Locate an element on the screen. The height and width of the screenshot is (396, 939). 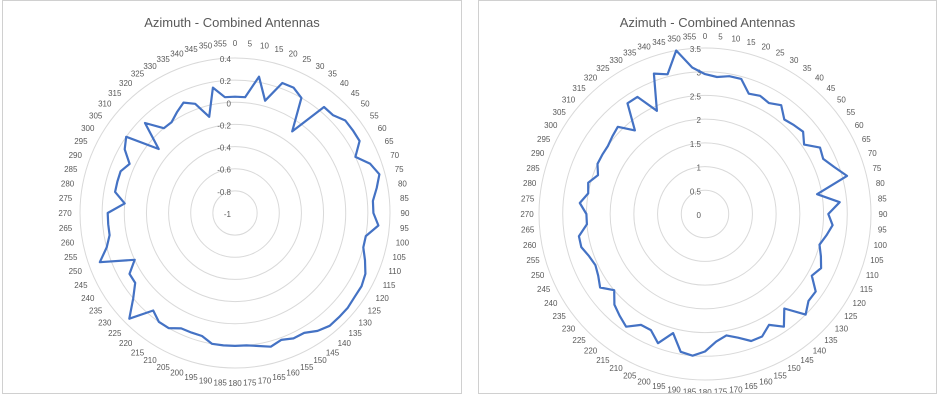
angle-label: 210 is located at coordinates (616, 368).